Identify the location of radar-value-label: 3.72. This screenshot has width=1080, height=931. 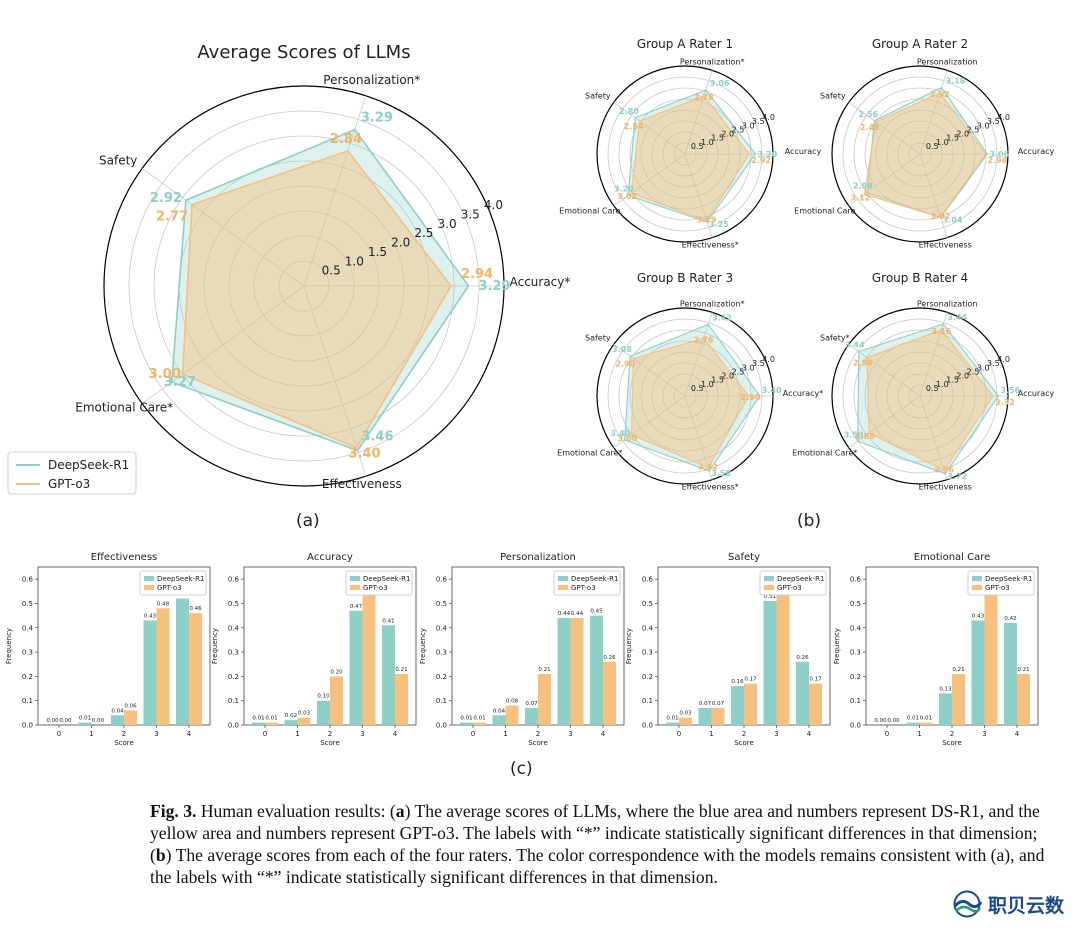
(957, 476).